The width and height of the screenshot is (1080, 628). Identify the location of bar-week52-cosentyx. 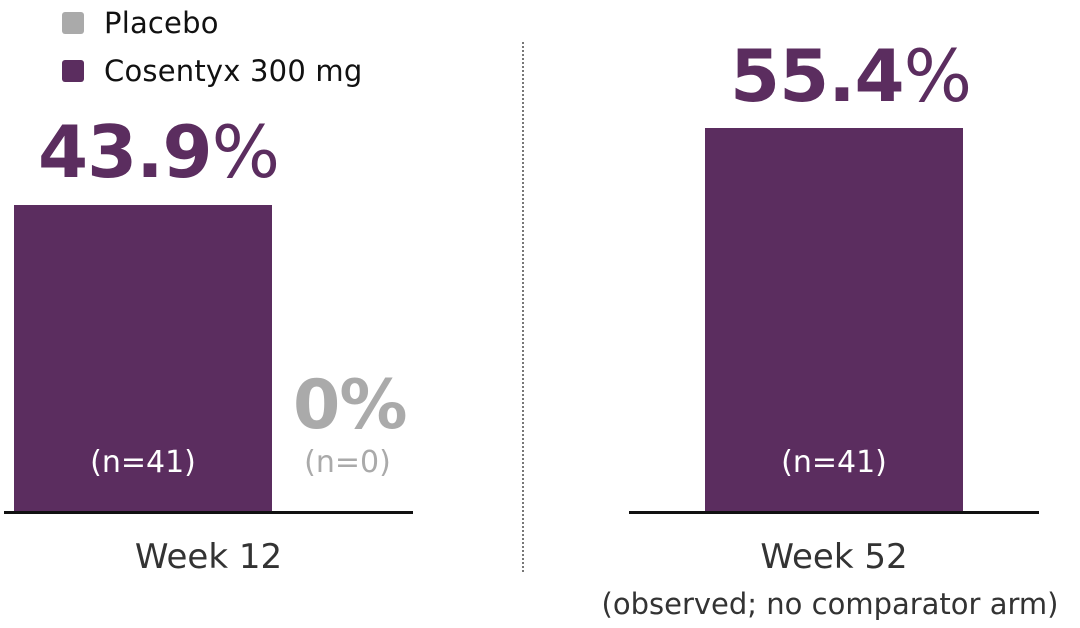
(834, 320).